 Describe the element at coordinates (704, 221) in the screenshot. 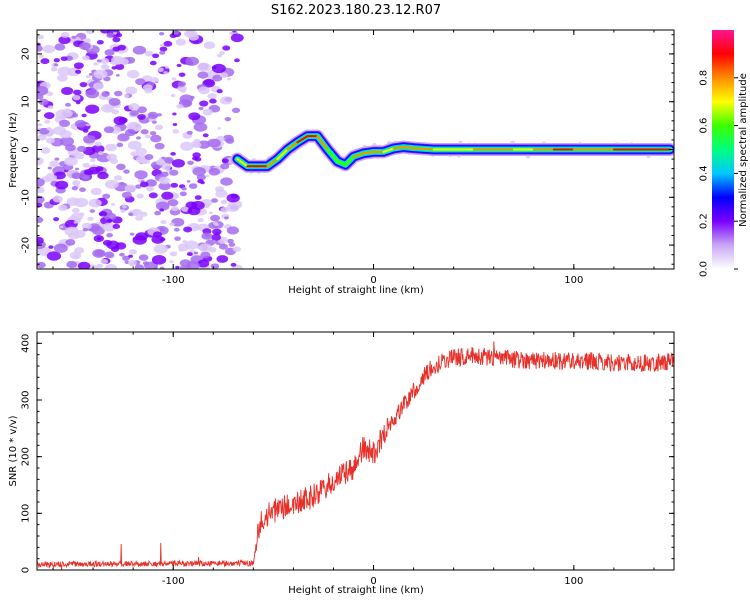

I see `colorbar-tick-label: 0.2` at that location.